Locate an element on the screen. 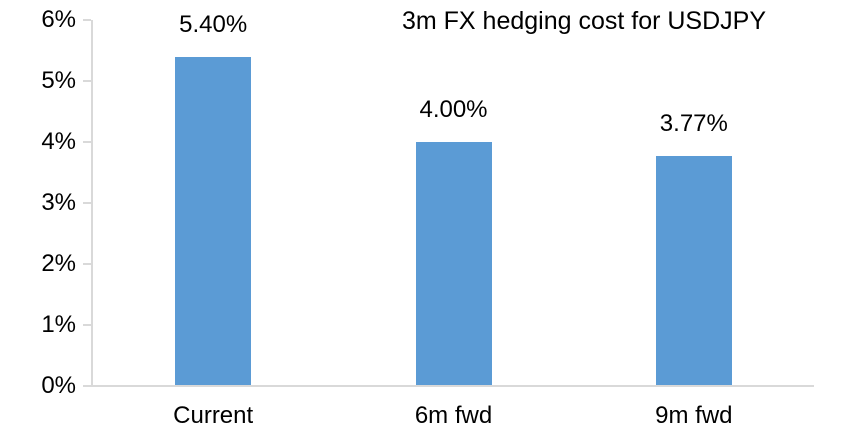  y-axis-tick-label: 0% is located at coordinates (58, 385).